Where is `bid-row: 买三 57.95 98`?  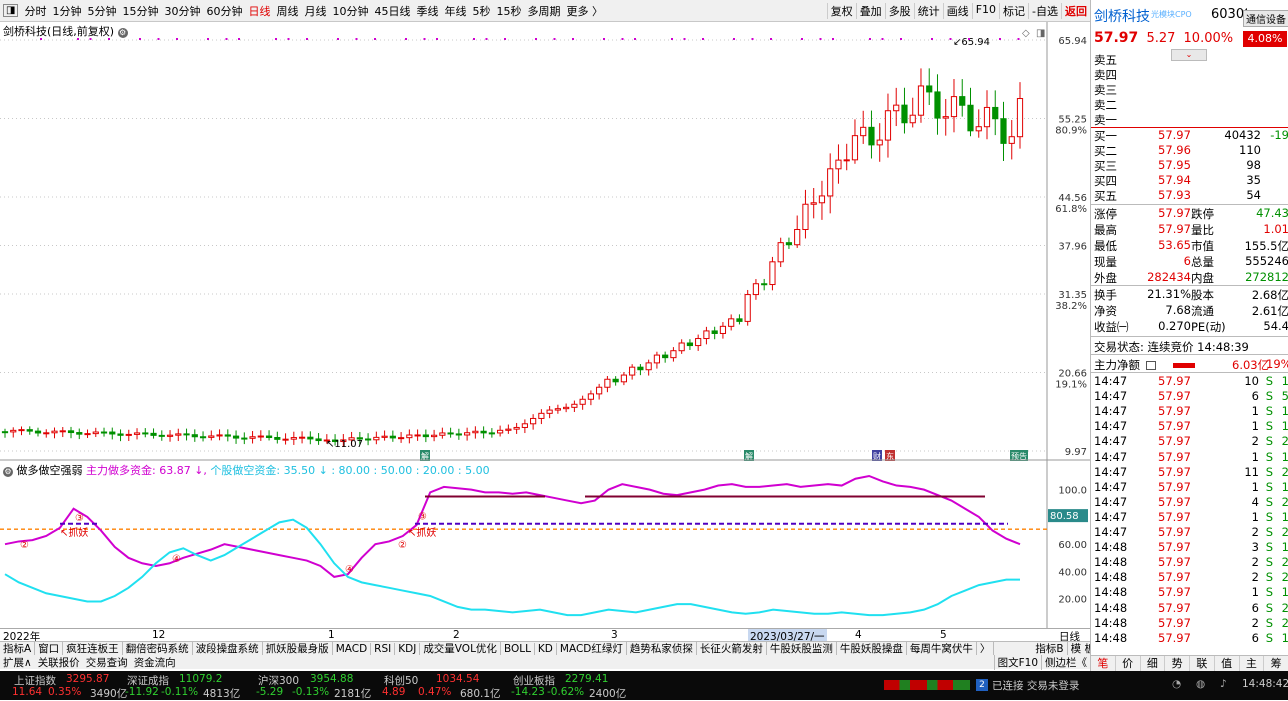
bid-row: 买三 57.95 98 is located at coordinates (1191, 165).